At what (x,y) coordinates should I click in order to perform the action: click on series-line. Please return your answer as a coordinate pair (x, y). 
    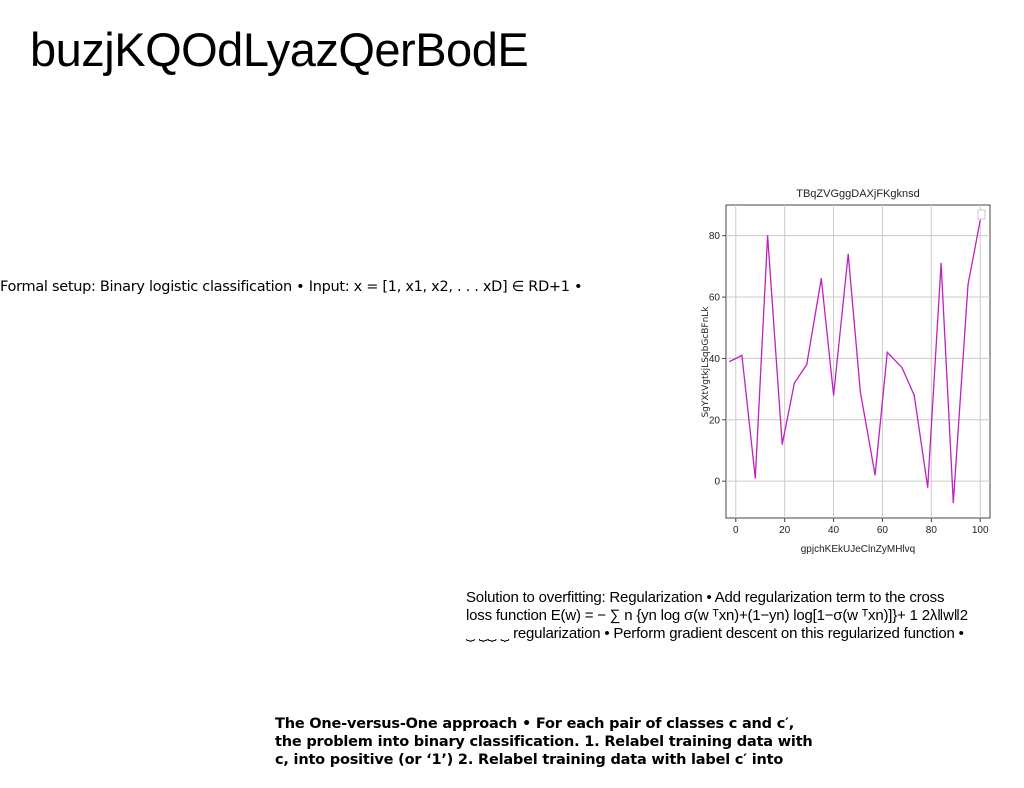
    Looking at the image, I should click on (855, 361).